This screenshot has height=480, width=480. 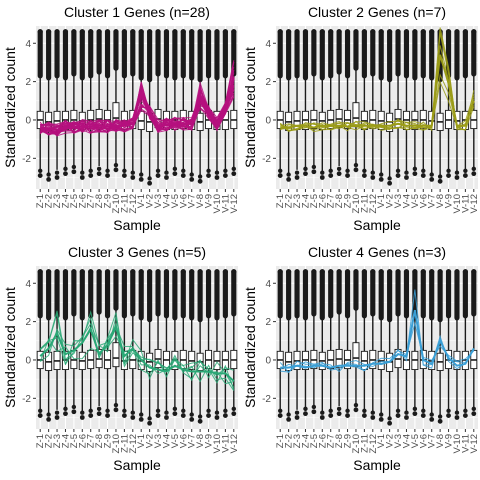 I want to click on x-tick-label: Z-5, so click(x=314, y=441).